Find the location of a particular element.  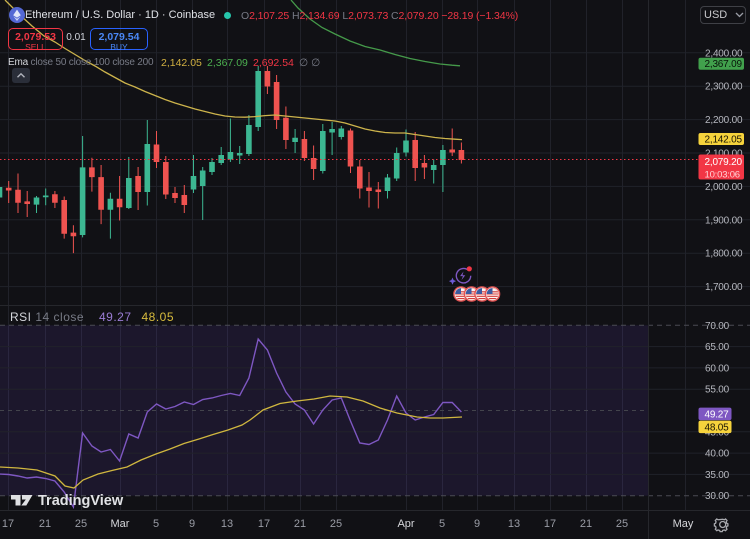

svg-text: 2,000.00 is located at coordinates (724, 187).